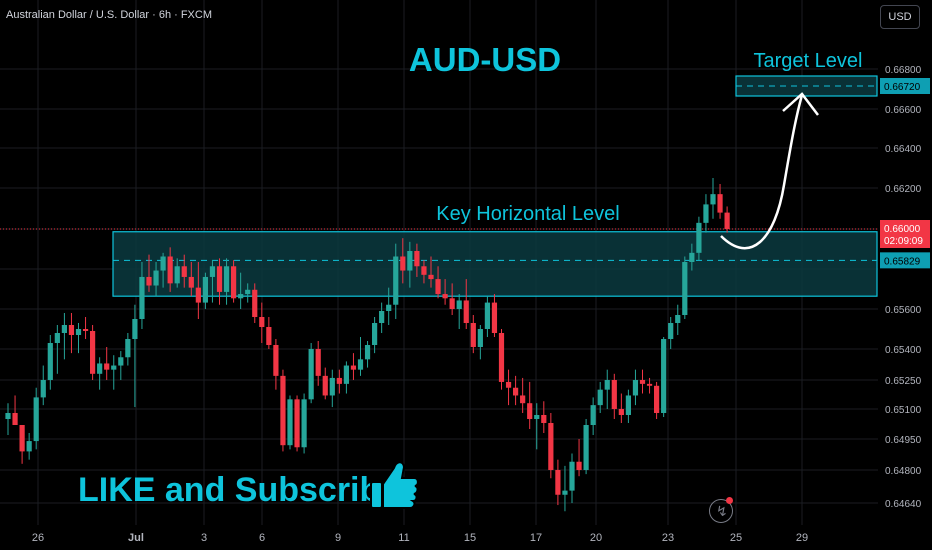 Image resolution: width=932 pixels, height=550 pixels. Describe the element at coordinates (903, 350) in the screenshot. I see `y-tick-label: 0.65400` at that location.